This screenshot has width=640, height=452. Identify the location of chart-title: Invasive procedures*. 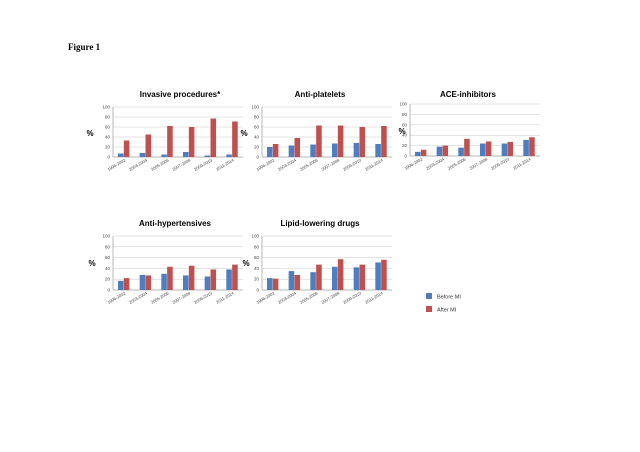
(180, 94).